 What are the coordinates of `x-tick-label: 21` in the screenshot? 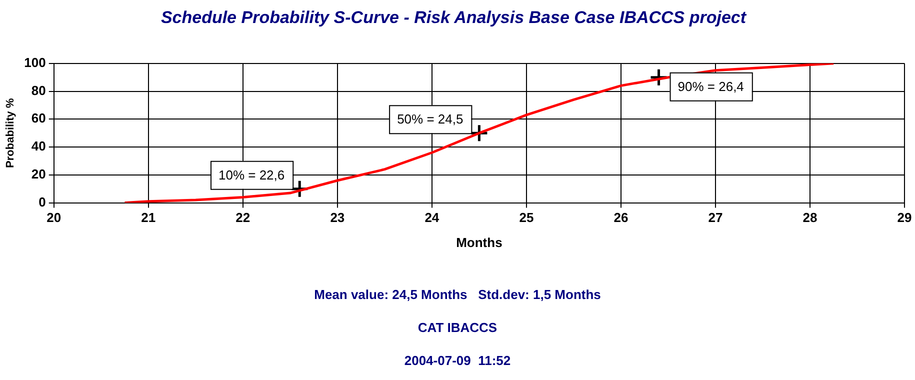 It's located at (148, 218).